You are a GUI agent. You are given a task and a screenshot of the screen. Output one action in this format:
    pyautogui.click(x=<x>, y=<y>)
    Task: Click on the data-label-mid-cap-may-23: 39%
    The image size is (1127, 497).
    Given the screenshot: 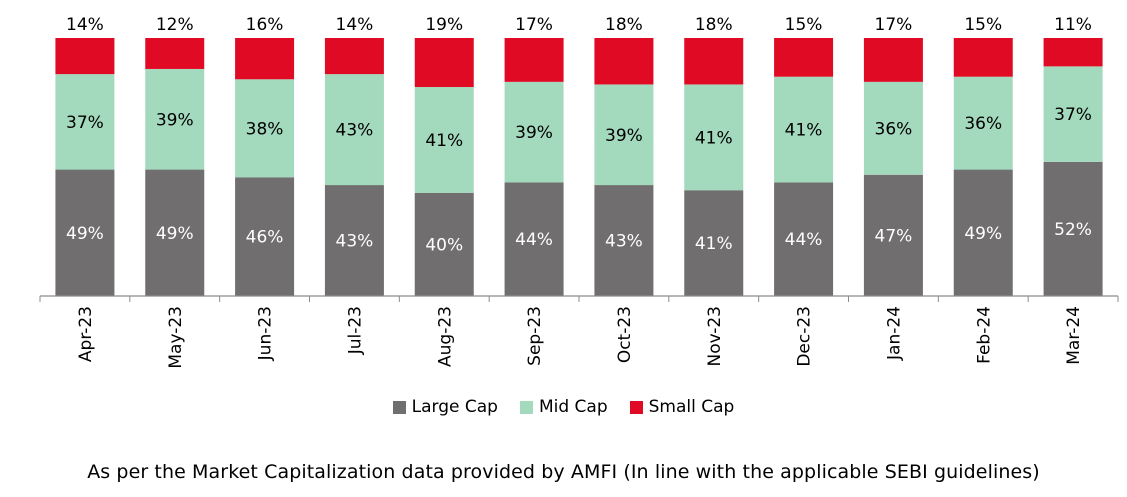 What is the action you would take?
    pyautogui.click(x=175, y=120)
    